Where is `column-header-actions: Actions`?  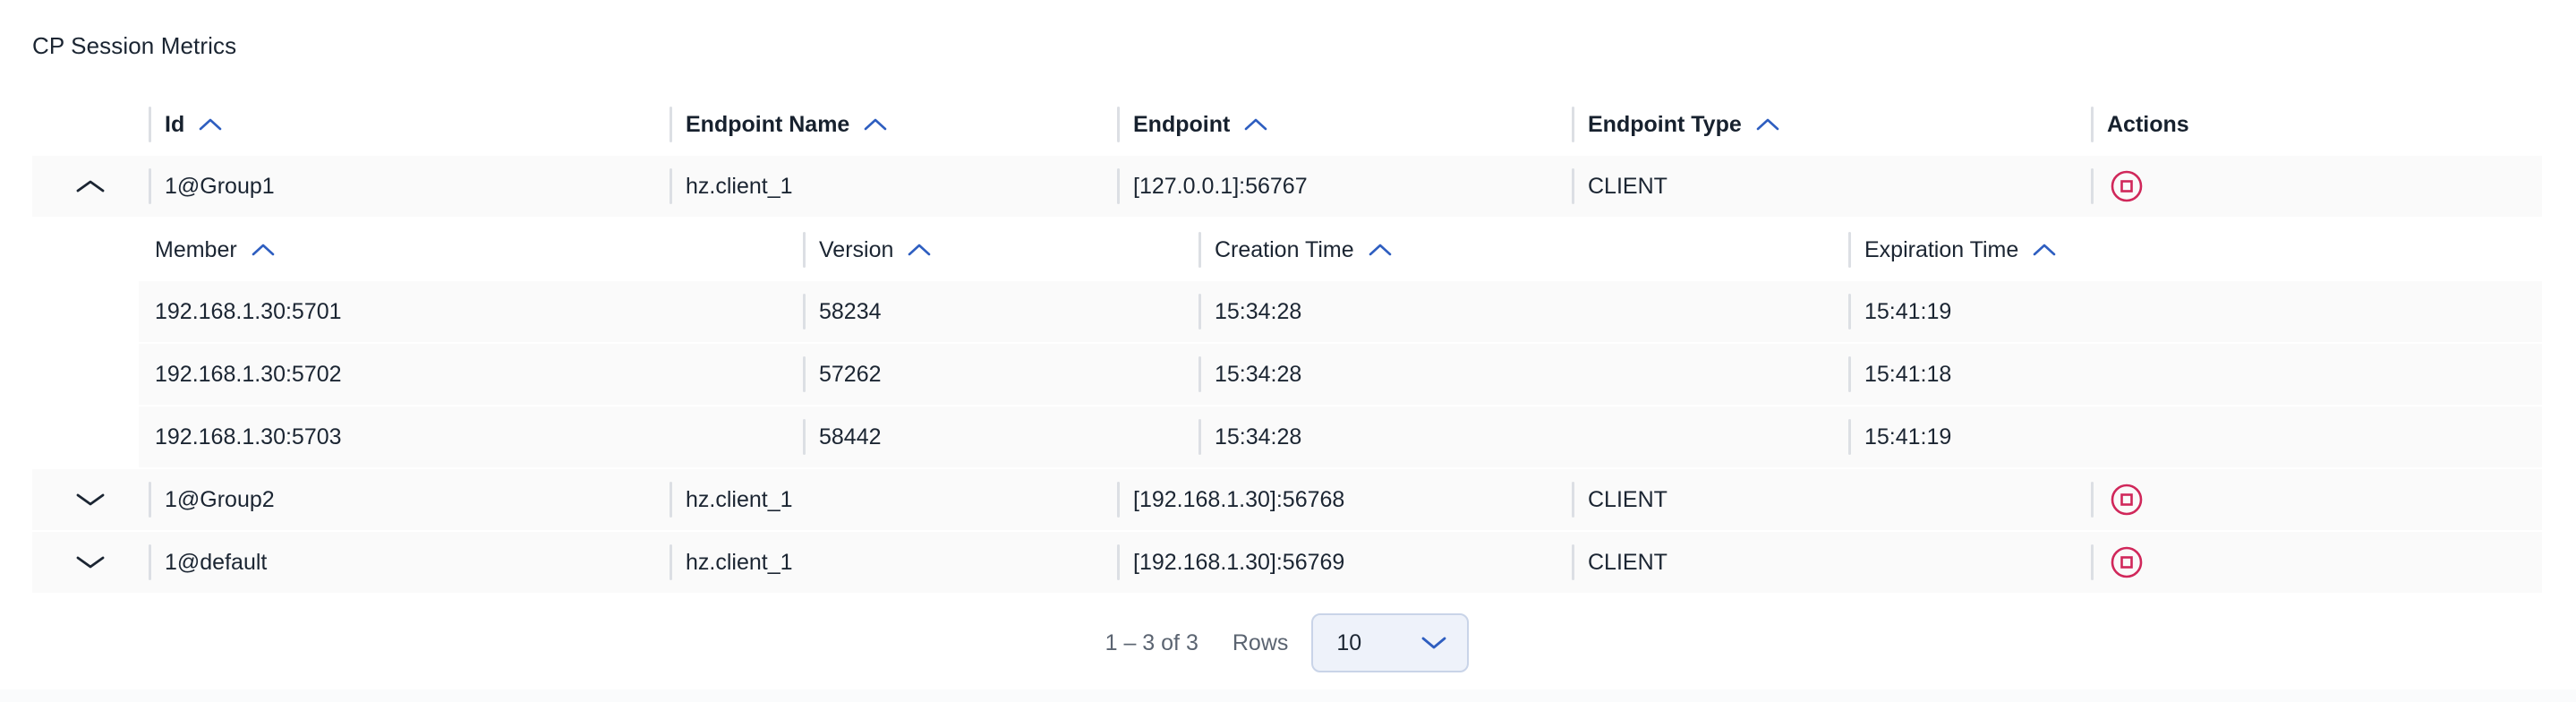
column-header-actions: Actions is located at coordinates (2316, 124).